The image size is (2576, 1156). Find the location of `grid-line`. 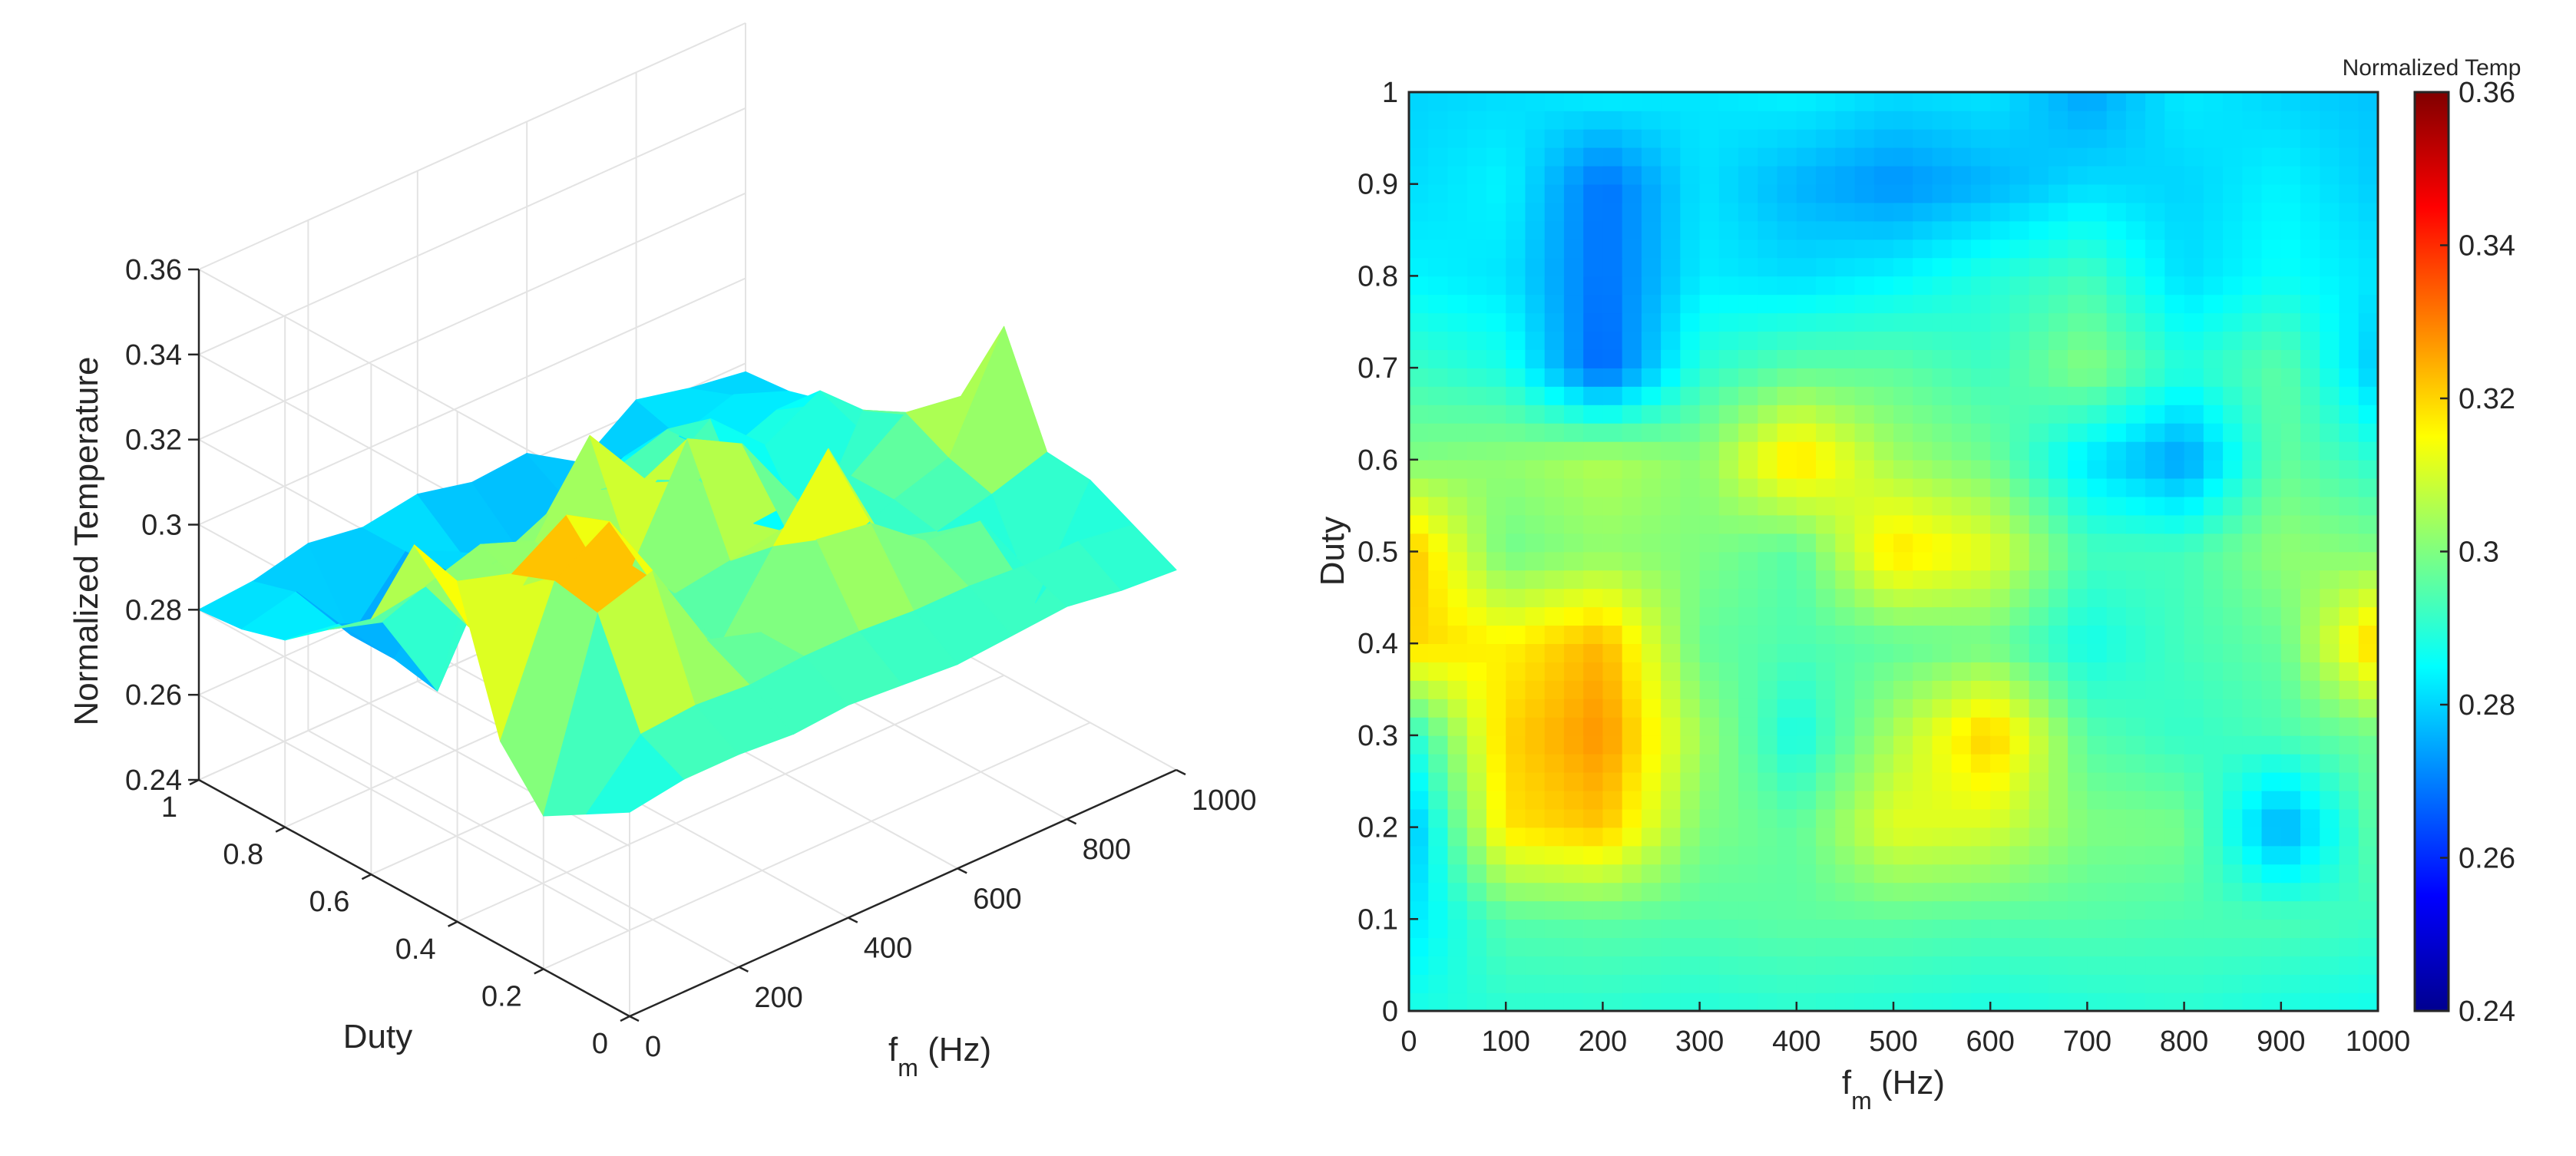

grid-line is located at coordinates (472, 231).